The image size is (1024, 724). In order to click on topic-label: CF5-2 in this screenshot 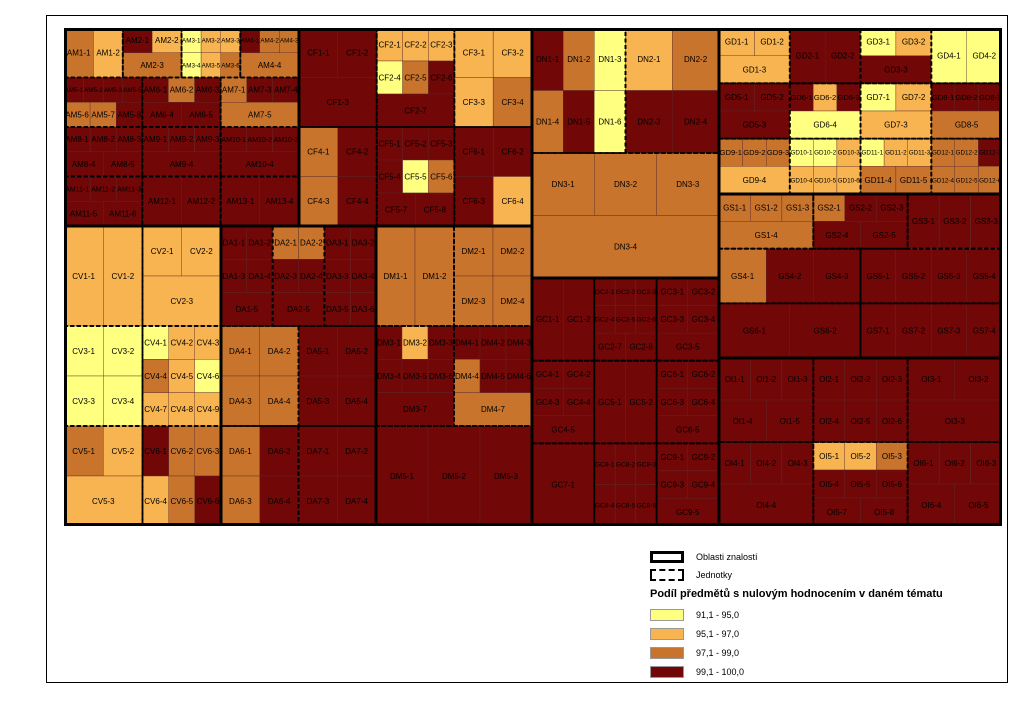, I will do `click(415, 143)`.